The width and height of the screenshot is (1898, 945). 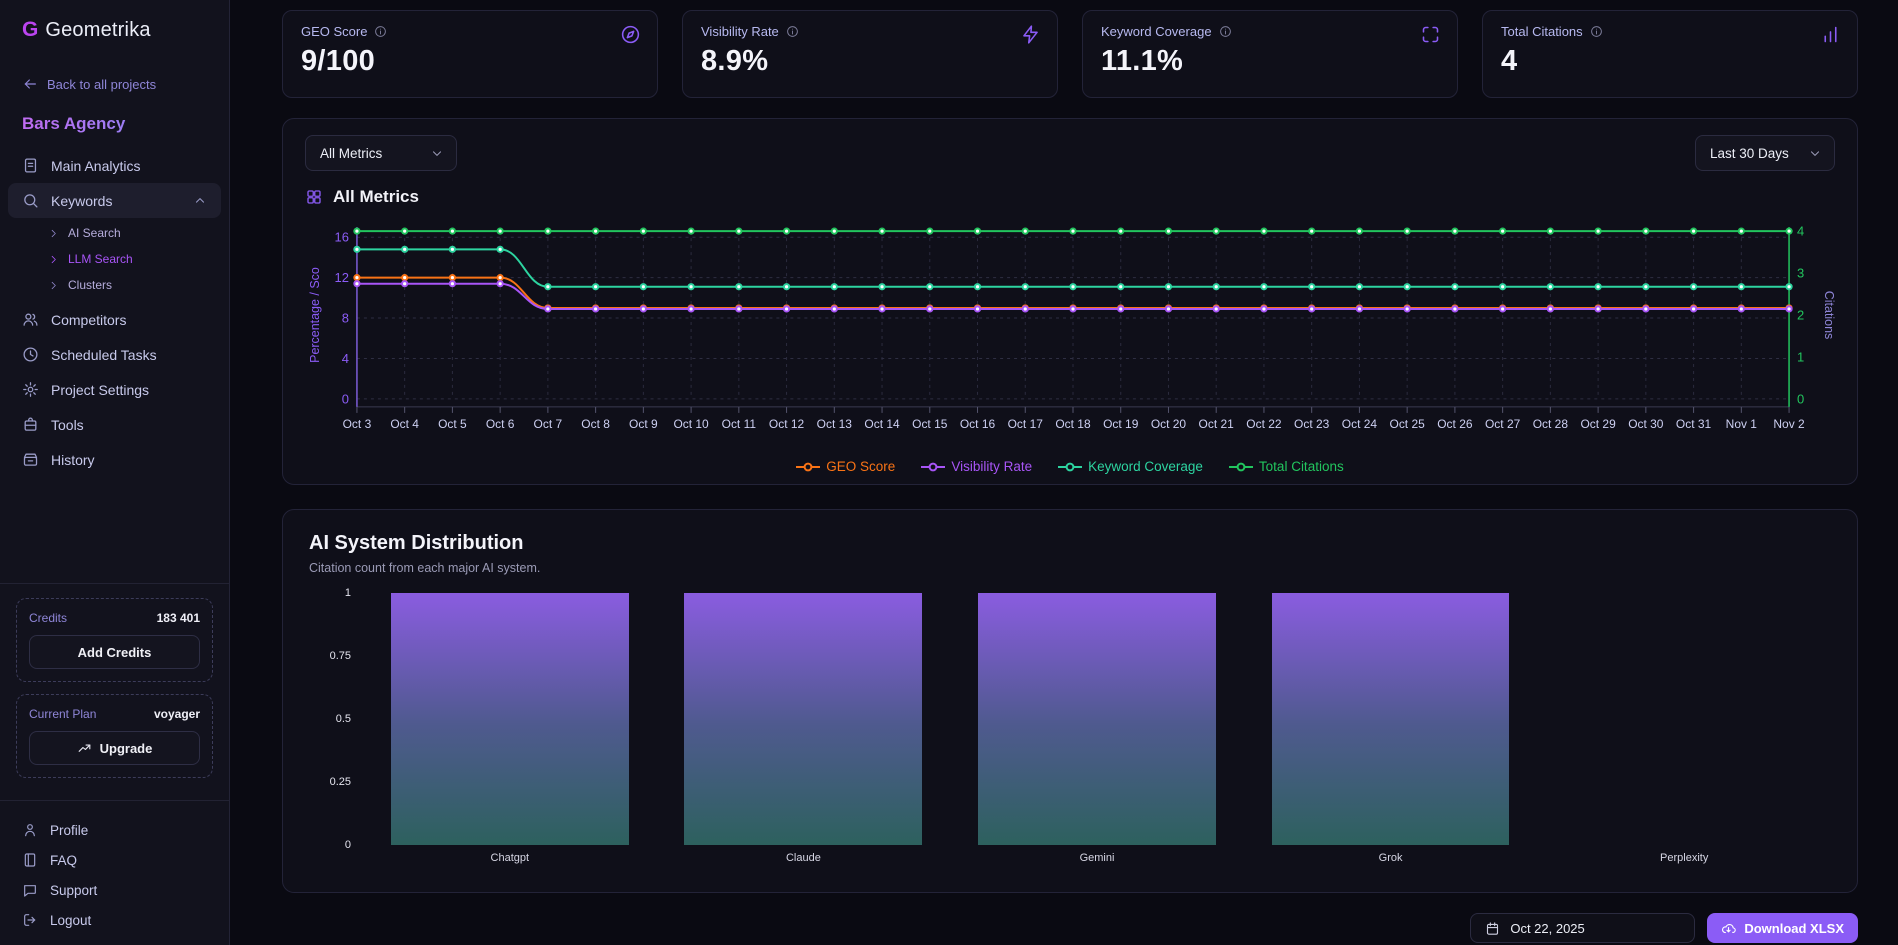 What do you see at coordinates (345, 398) in the screenshot?
I see `left-axis-tick: 0` at bounding box center [345, 398].